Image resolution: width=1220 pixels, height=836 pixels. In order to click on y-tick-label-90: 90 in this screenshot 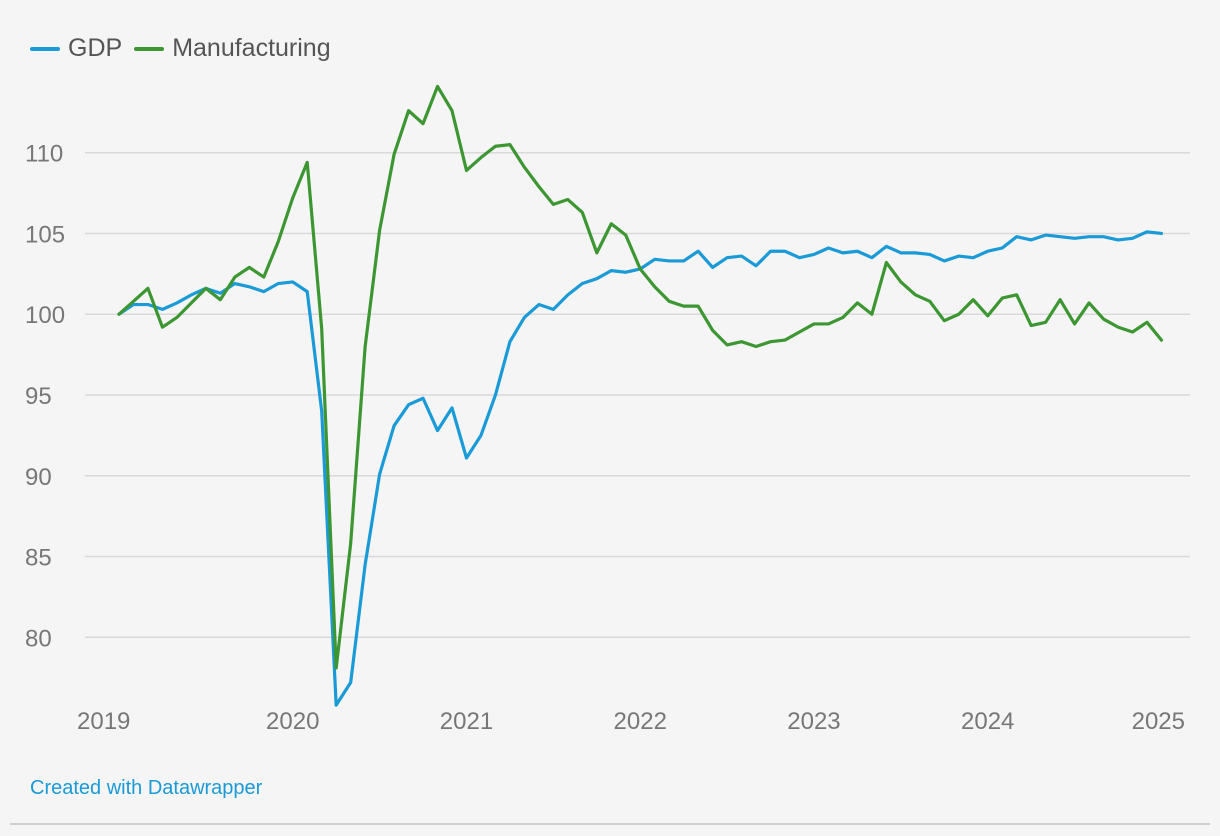, I will do `click(38, 477)`.